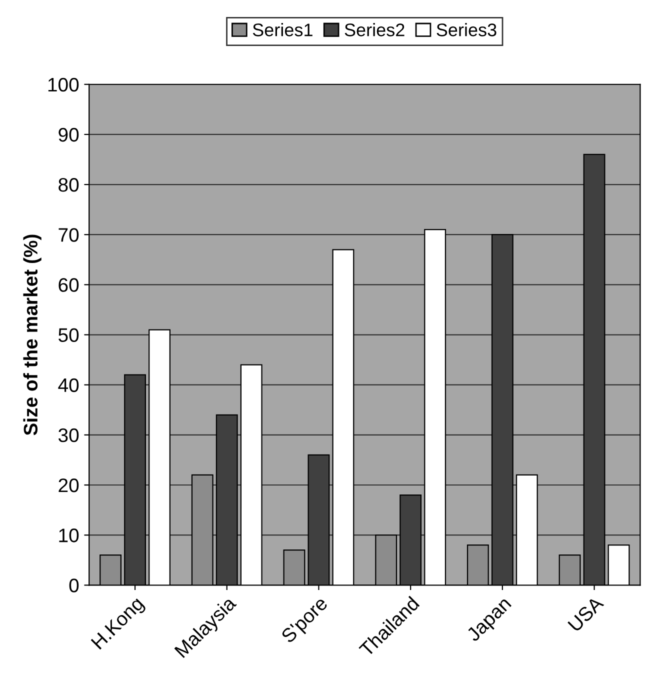 The width and height of the screenshot is (660, 686). Describe the element at coordinates (69, 535) in the screenshot. I see `y-tick-label: 10` at that location.